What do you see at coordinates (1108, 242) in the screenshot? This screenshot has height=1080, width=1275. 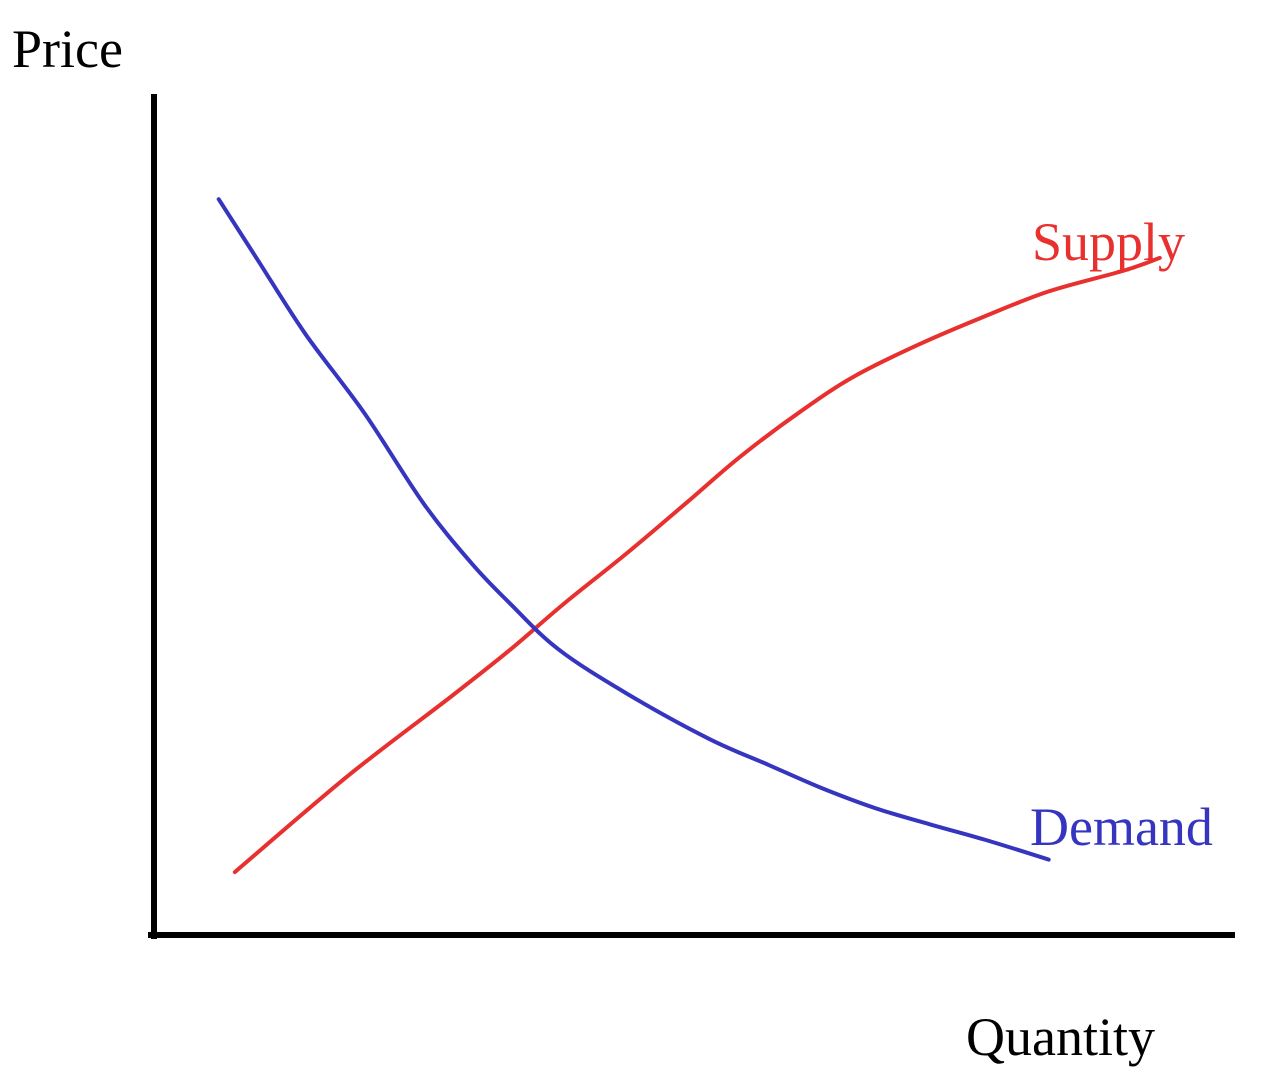 I see `supply-label: Supply` at bounding box center [1108, 242].